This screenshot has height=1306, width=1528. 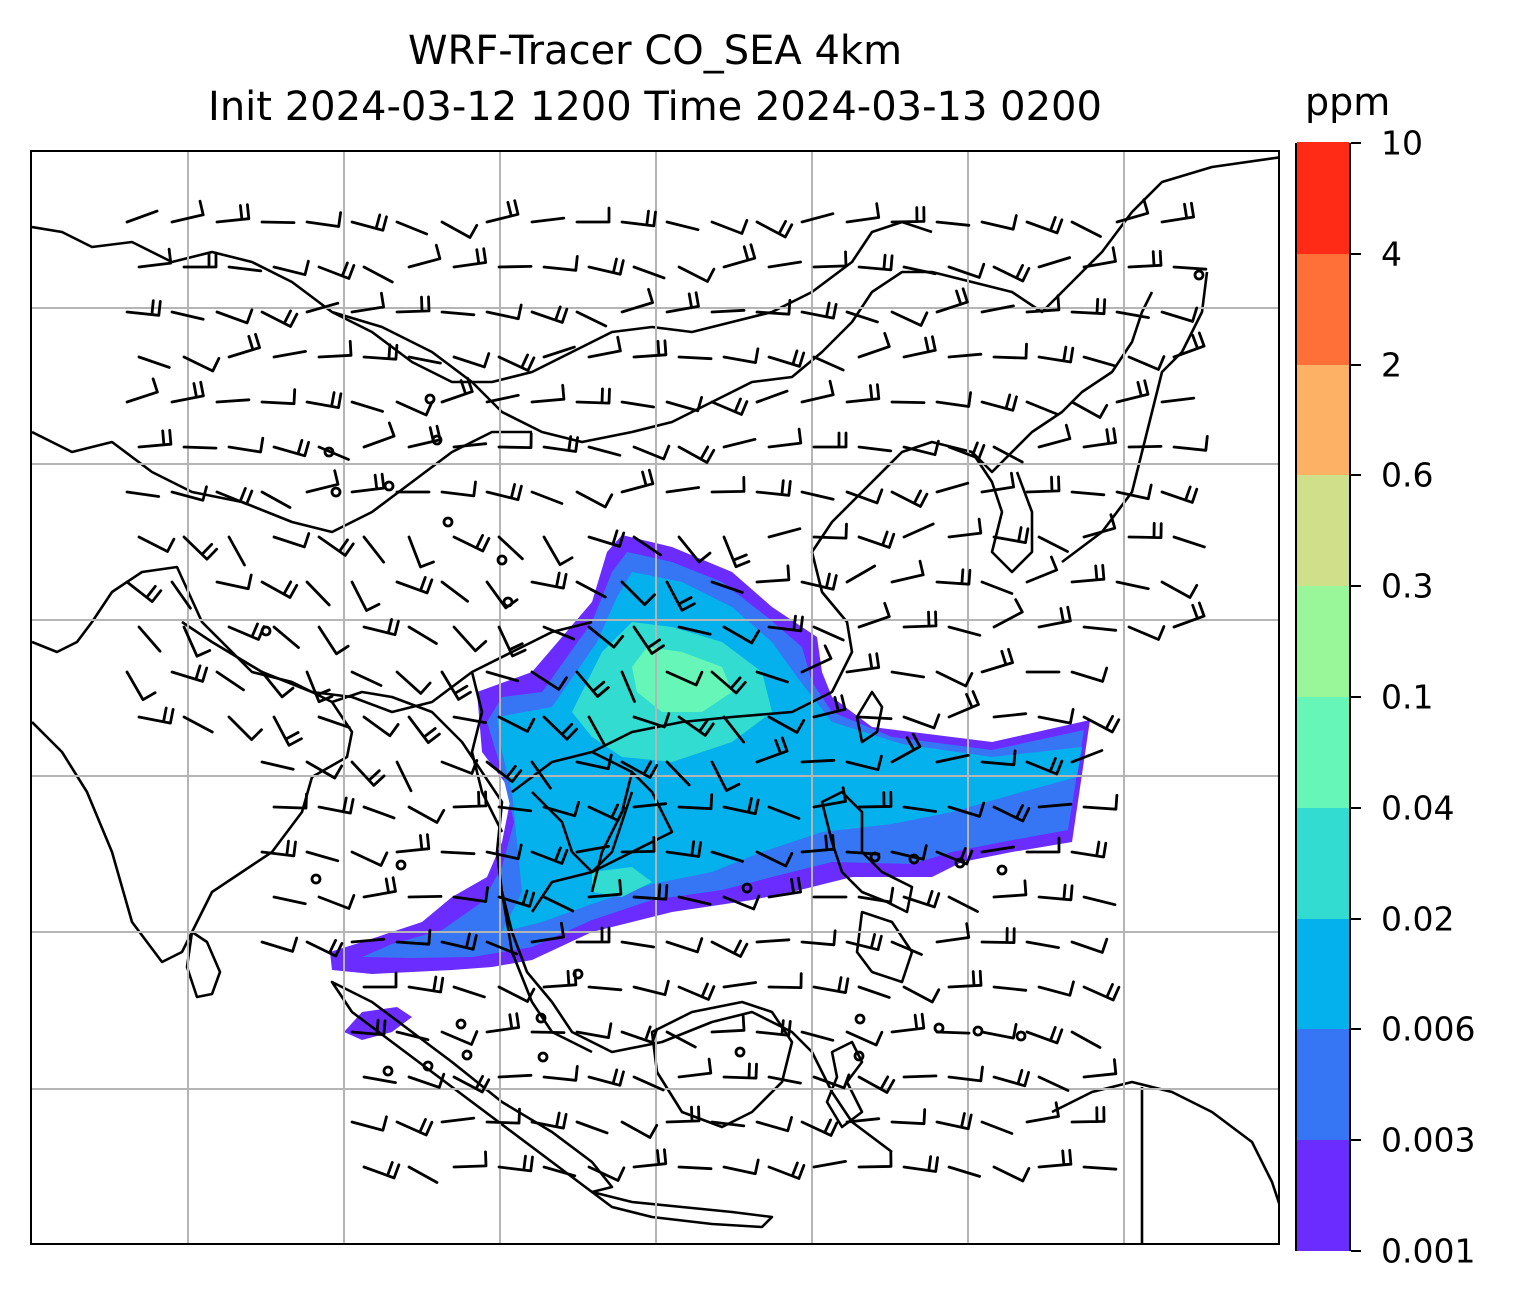 What do you see at coordinates (1002, 512) in the screenshot?
I see `coast-korea` at bounding box center [1002, 512].